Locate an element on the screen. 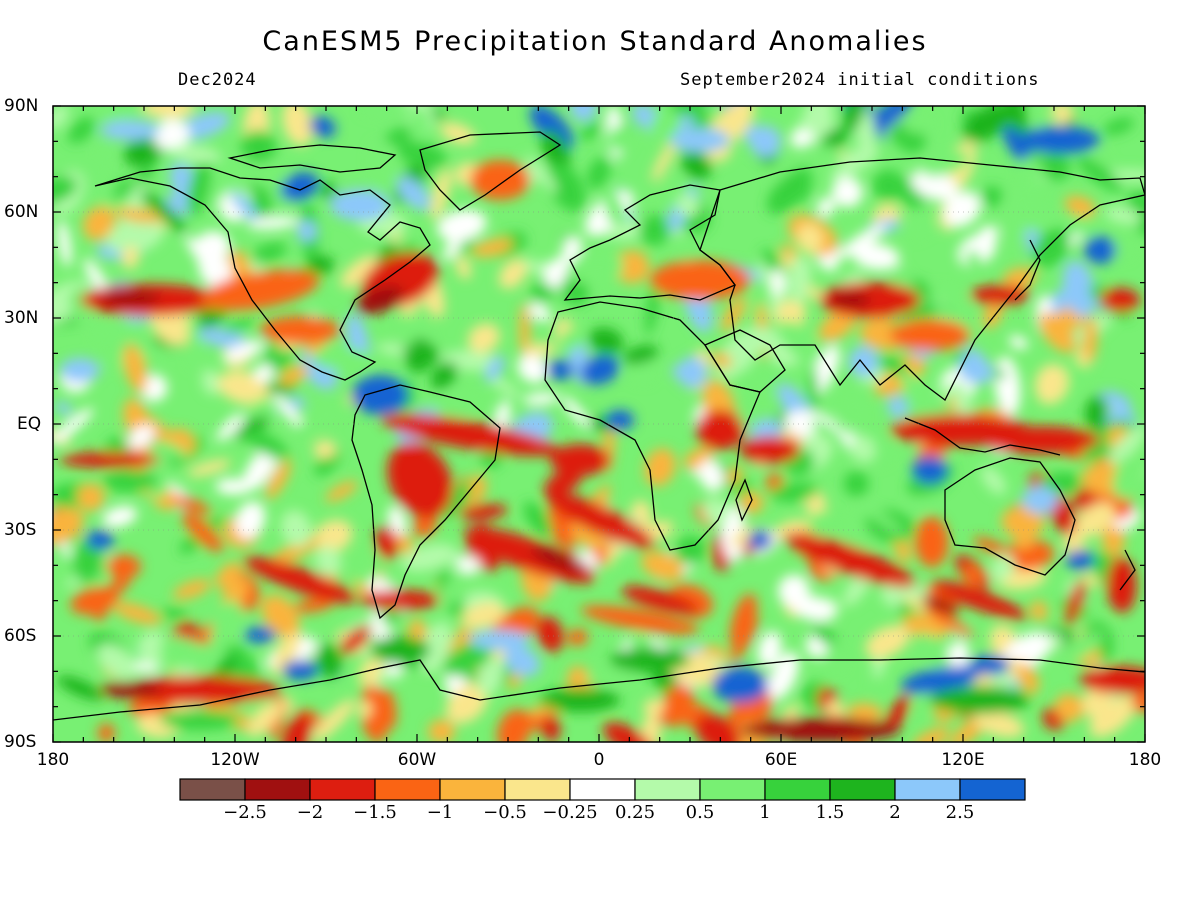  coast-antarctica is located at coordinates (599, 689).